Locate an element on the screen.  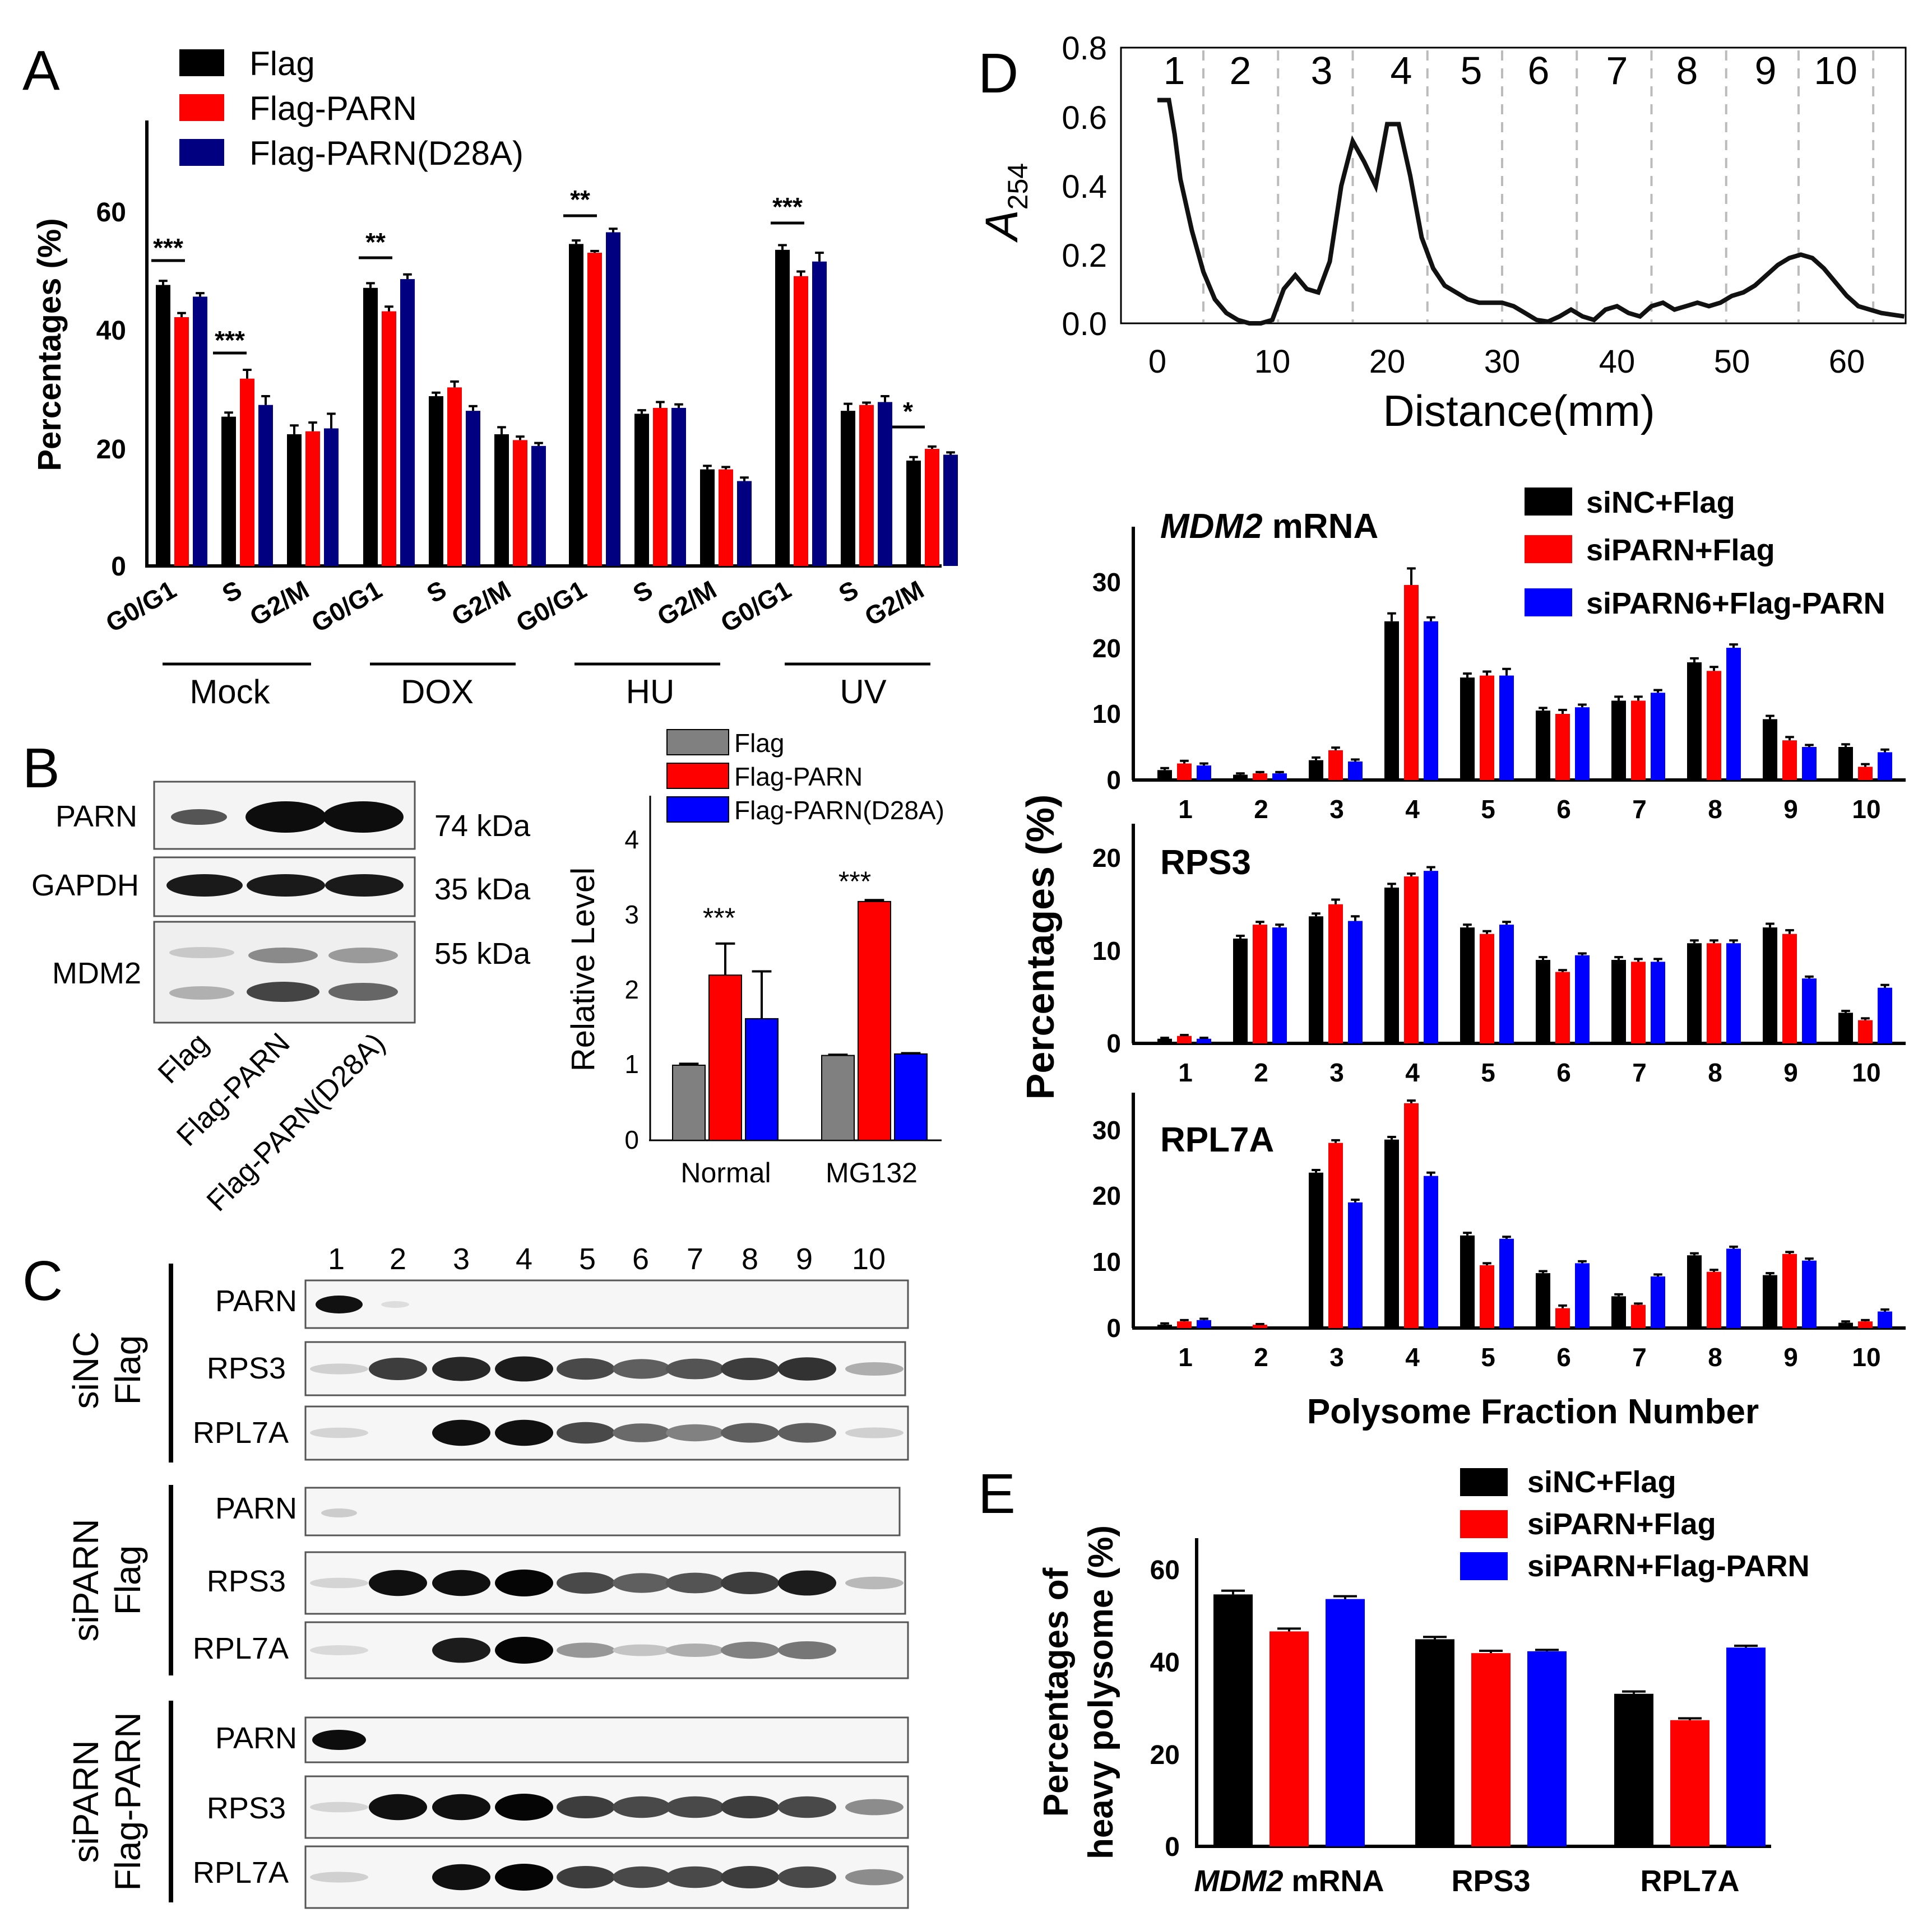
panel-b-legend-d28a: Flag-PARN(D28A) is located at coordinates (839, 810).